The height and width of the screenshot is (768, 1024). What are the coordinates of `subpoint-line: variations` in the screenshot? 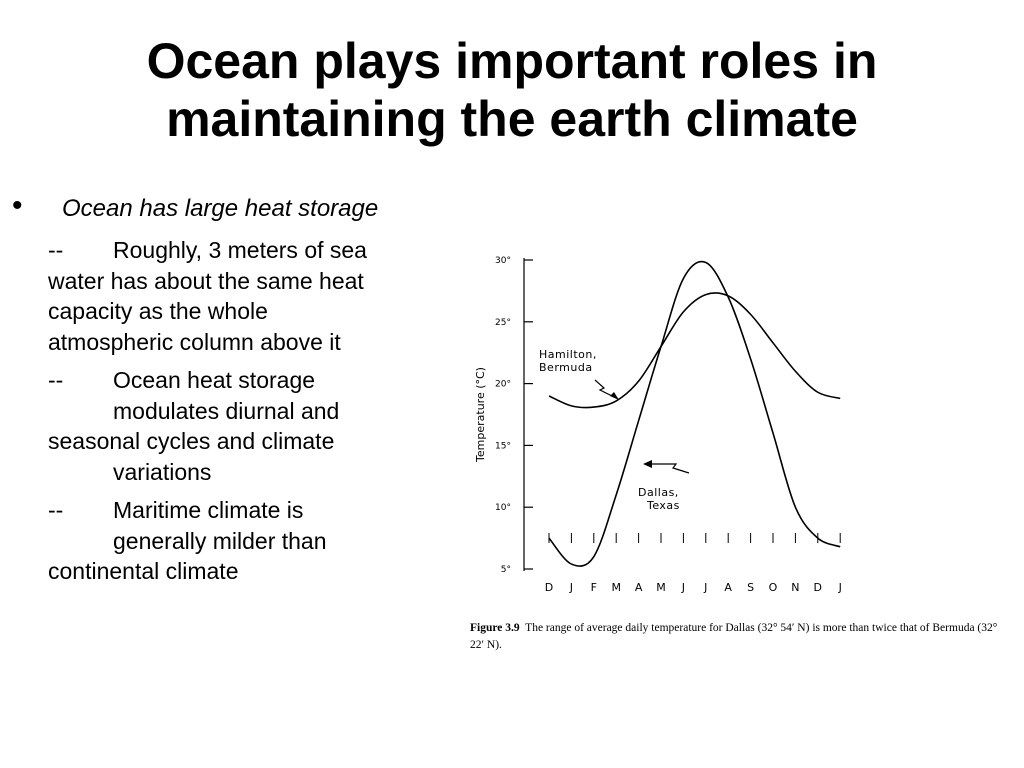 It's located at (162, 471).